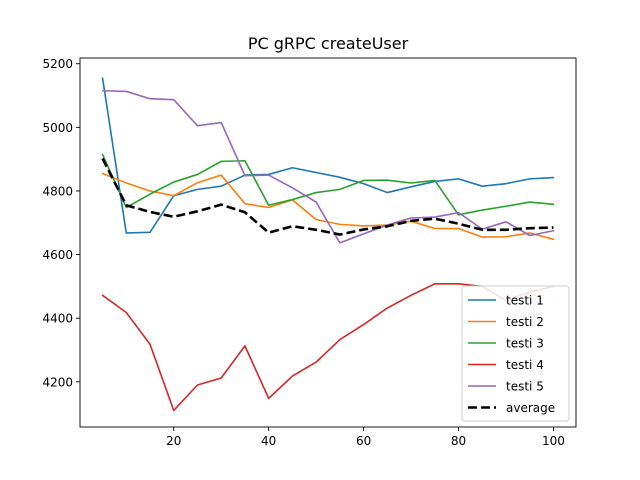 This screenshot has width=640, height=480. I want to click on legend-label: testi 1, so click(525, 301).